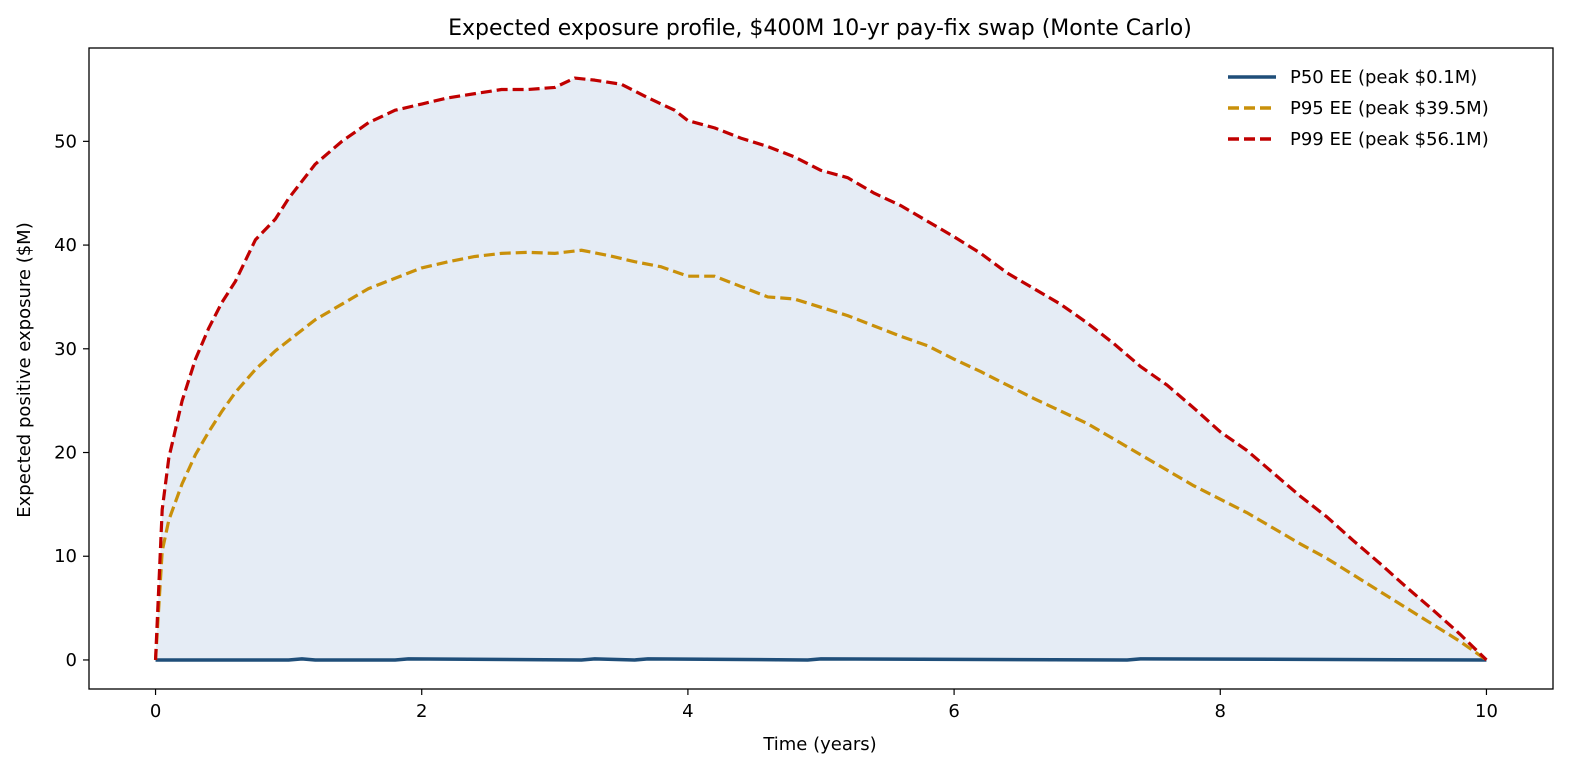 The width and height of the screenshot is (1581, 776). What do you see at coordinates (819, 744) in the screenshot?
I see `x-axis-label: Time (years)` at bounding box center [819, 744].